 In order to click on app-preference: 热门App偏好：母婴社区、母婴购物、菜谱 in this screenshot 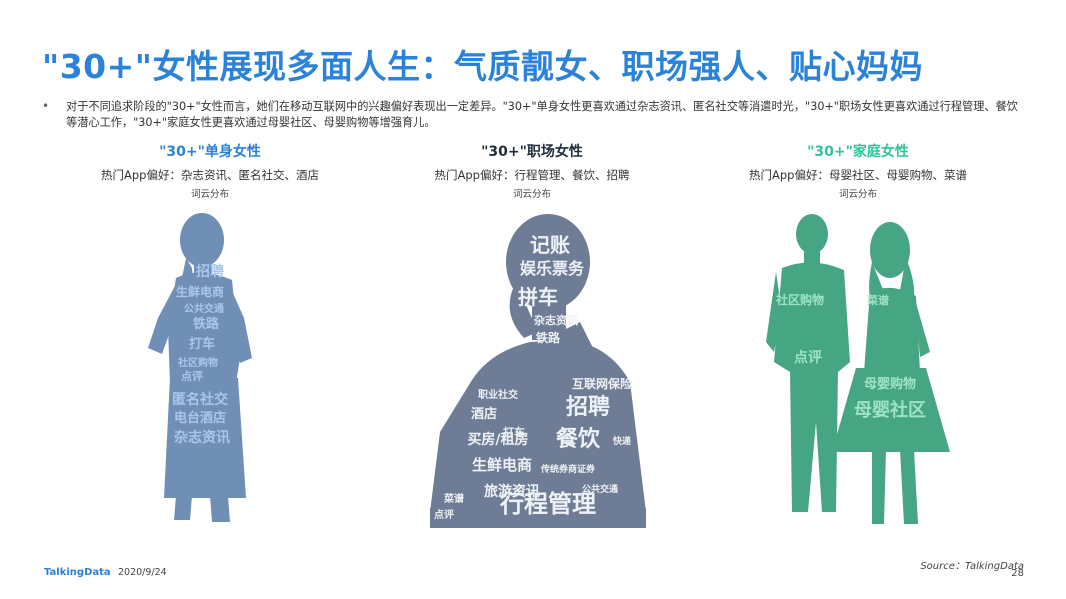, I will do `click(858, 175)`.